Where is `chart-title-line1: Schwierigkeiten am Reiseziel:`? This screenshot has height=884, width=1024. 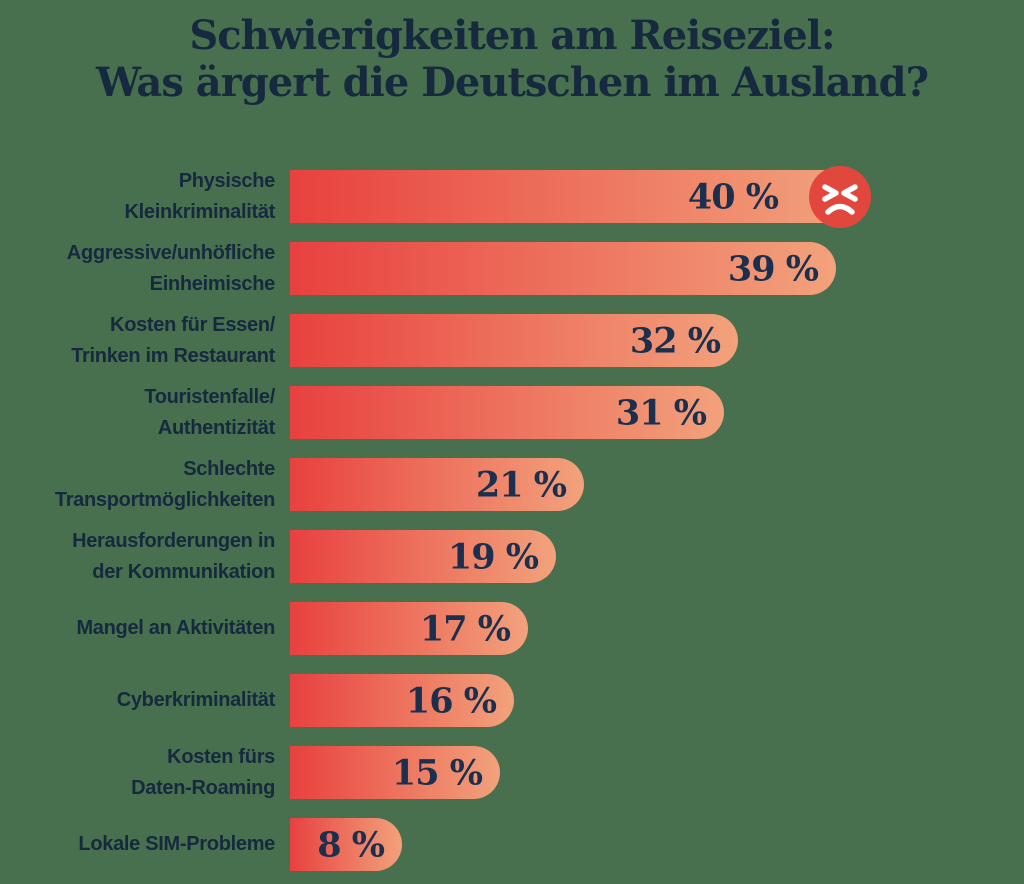 chart-title-line1: Schwierigkeiten am Reiseziel: is located at coordinates (512, 35).